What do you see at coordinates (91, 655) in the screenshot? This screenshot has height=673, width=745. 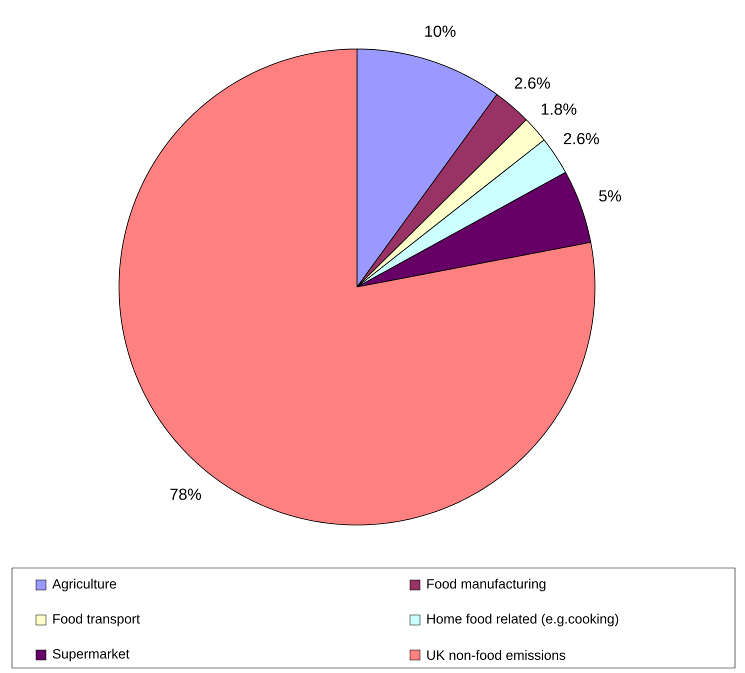 I see `legend-label: Supermarket` at bounding box center [91, 655].